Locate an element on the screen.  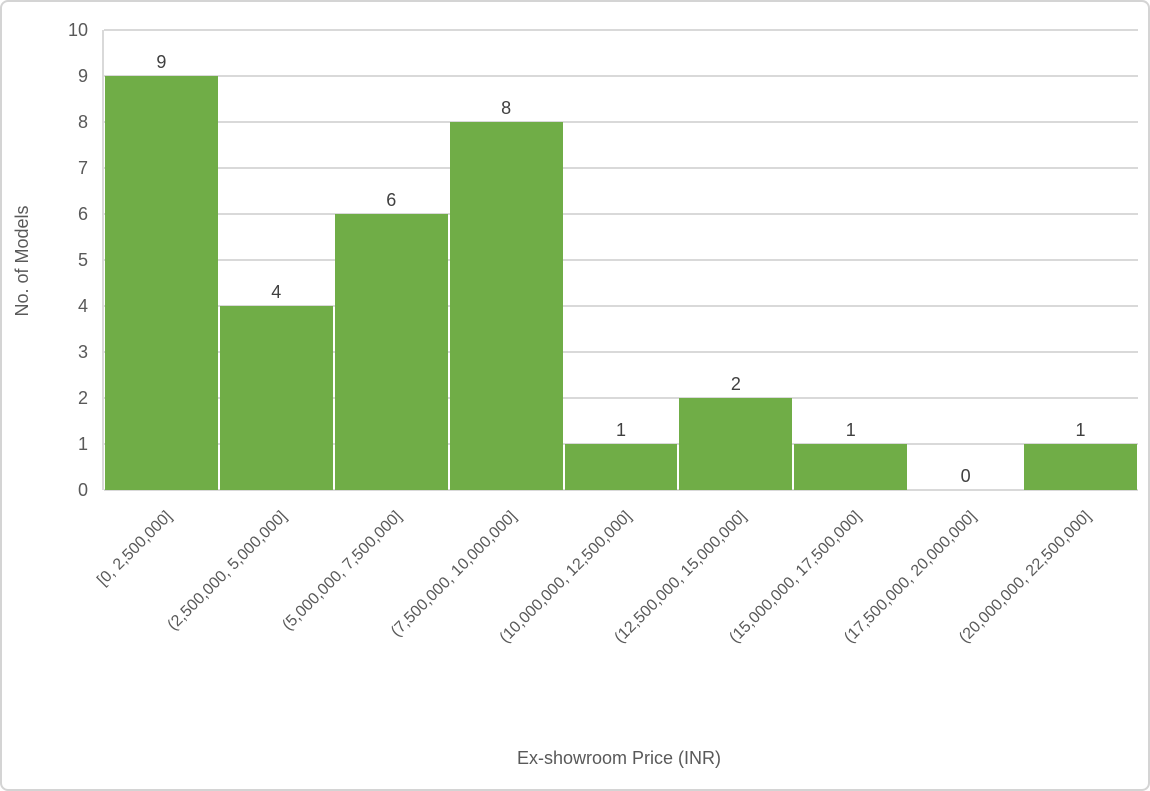
bar-value-label-7: 0 is located at coordinates (965, 476).